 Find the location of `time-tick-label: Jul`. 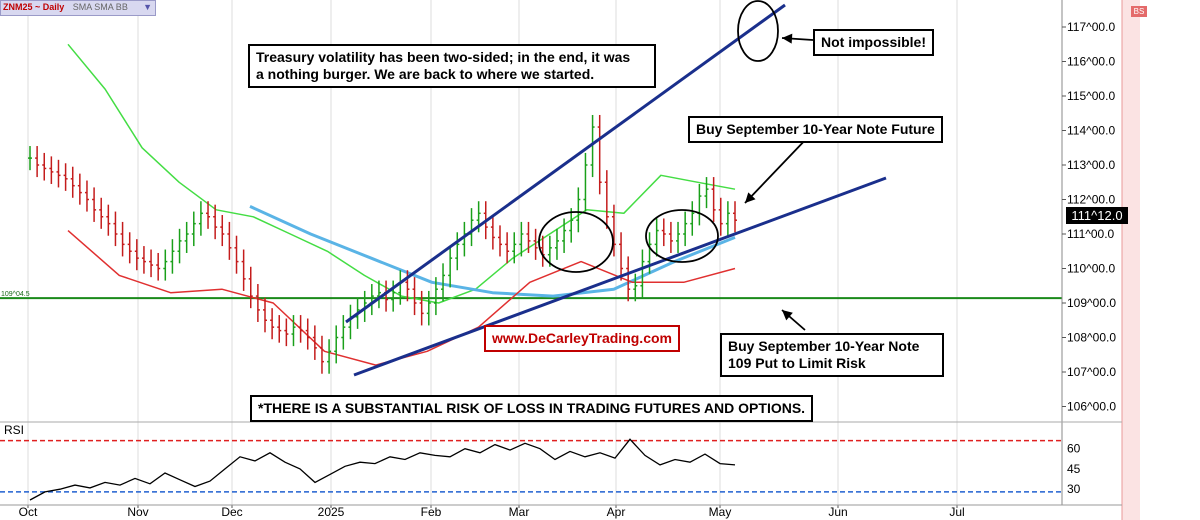

time-tick-label: Jul is located at coordinates (956, 512).